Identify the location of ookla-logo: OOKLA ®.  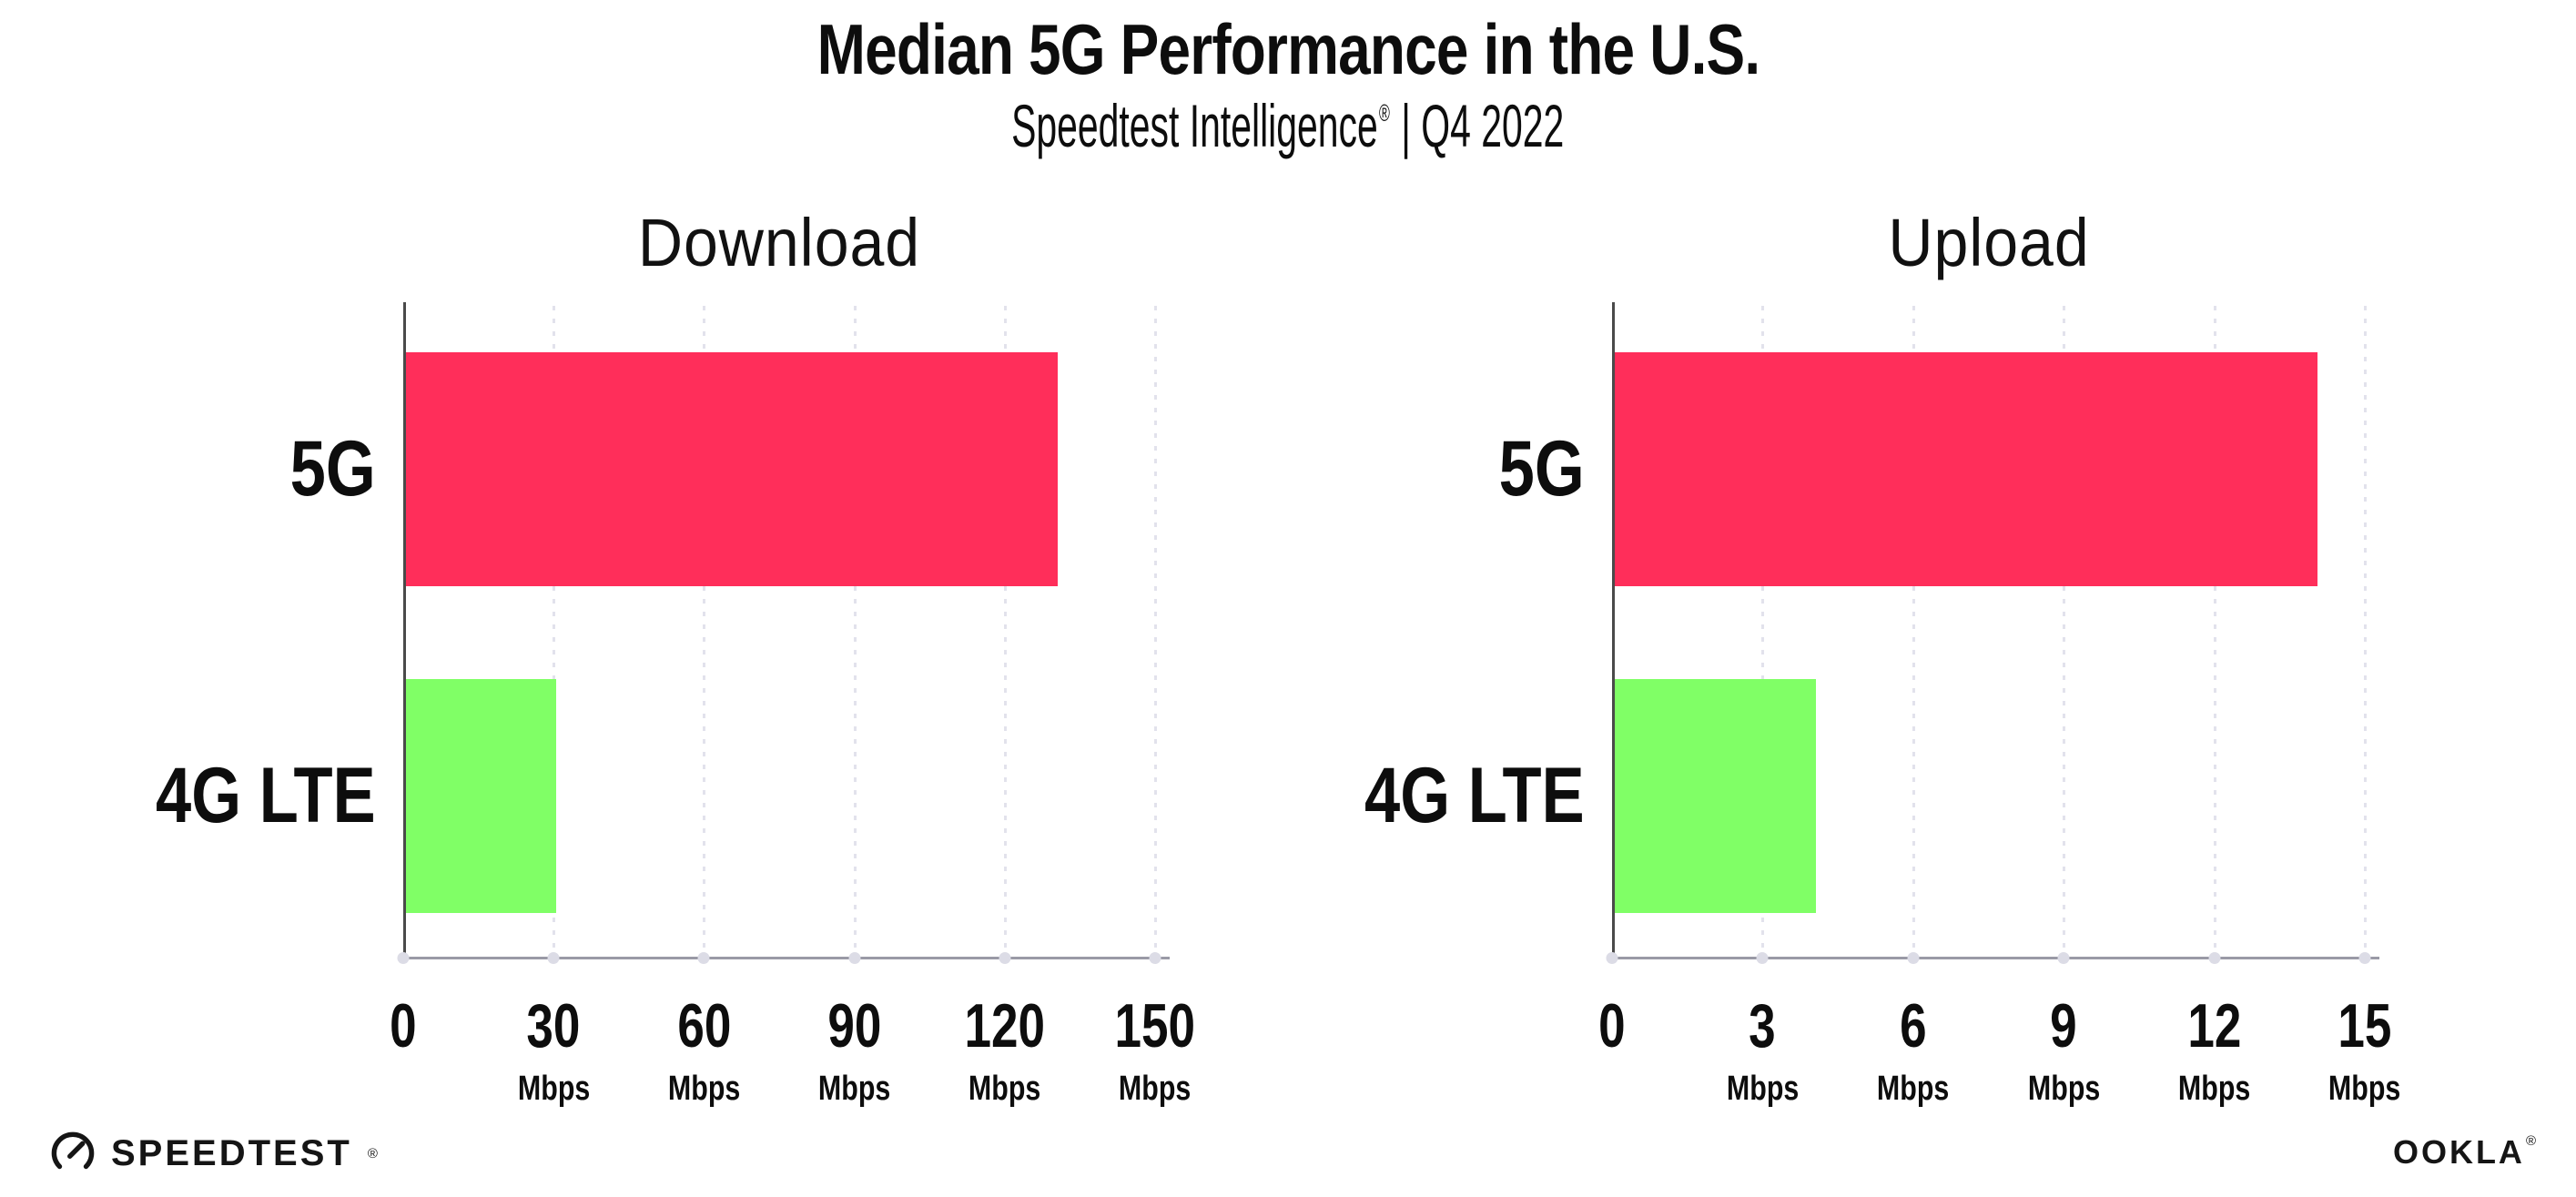
(2464, 1153).